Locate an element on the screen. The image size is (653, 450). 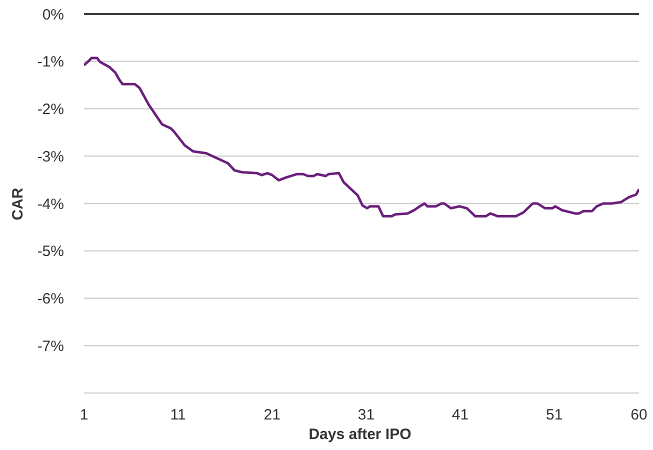
y-axis-title: CAR is located at coordinates (18, 204).